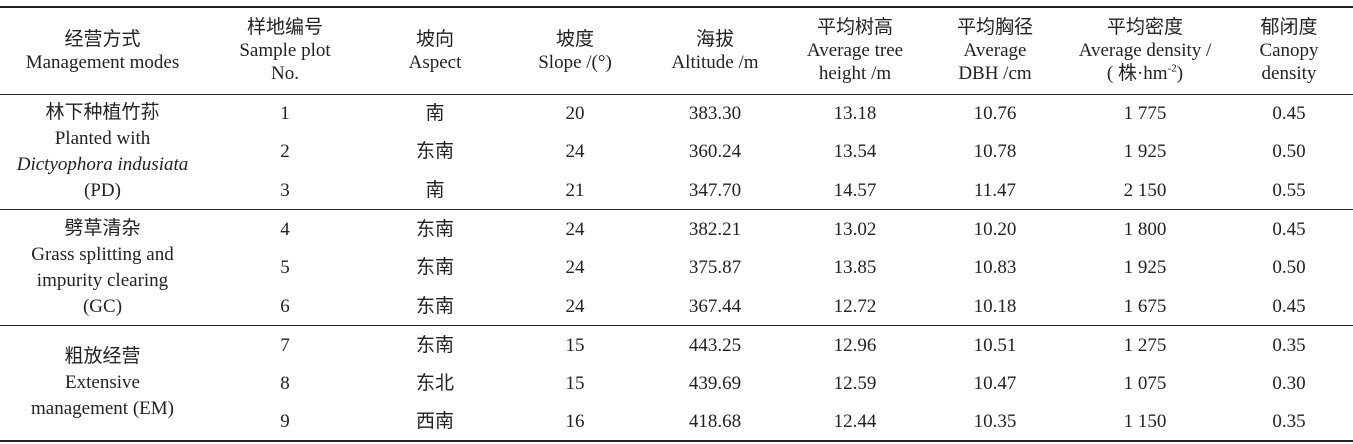 This screenshot has height=444, width=1353. What do you see at coordinates (1145, 50) in the screenshot?
I see `header-cell: 平均密度 Average density /( 株·hm-2)` at bounding box center [1145, 50].